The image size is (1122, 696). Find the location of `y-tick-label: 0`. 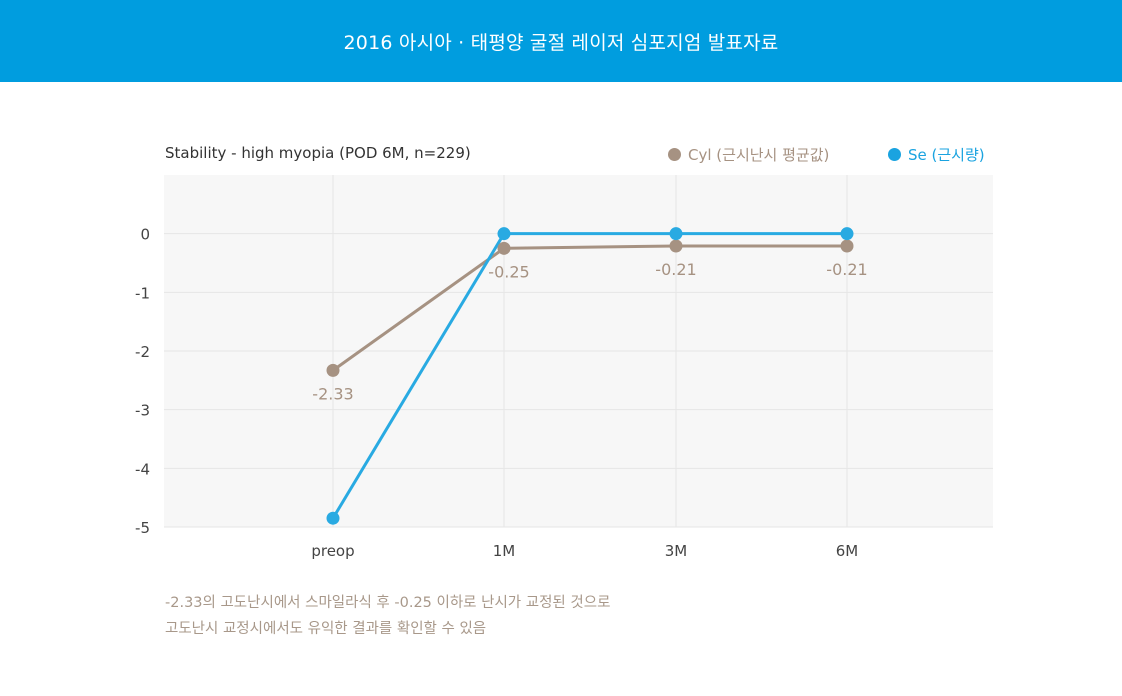

y-tick-label: 0 is located at coordinates (145, 235).